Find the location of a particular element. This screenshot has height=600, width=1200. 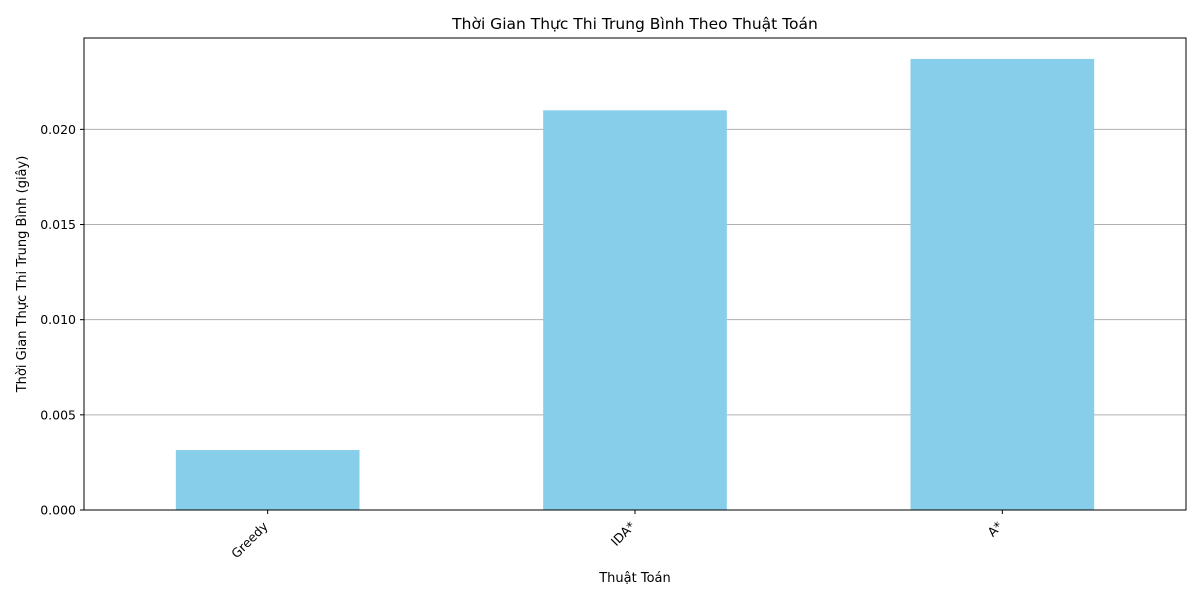

y-axis-ticks: 0.000 0.005 0.010 0.015 0.020 is located at coordinates (62, 320).